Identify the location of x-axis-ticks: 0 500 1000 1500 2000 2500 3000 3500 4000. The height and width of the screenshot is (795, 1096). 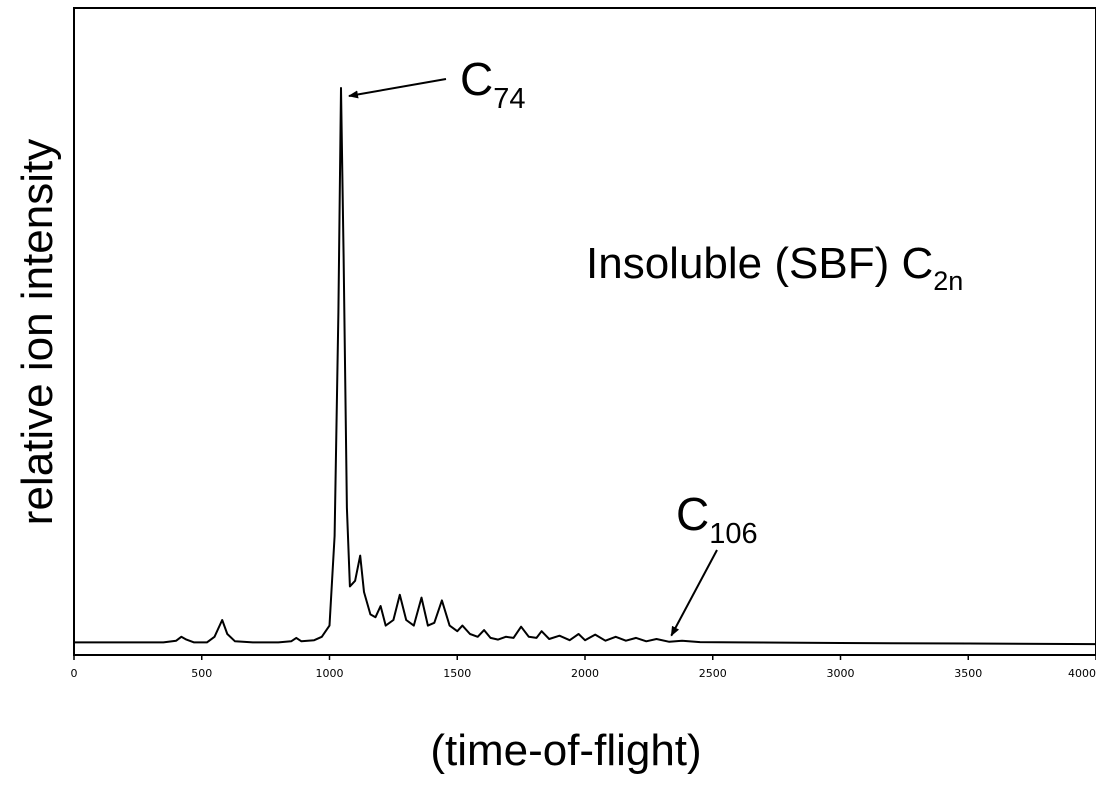
(583, 667).